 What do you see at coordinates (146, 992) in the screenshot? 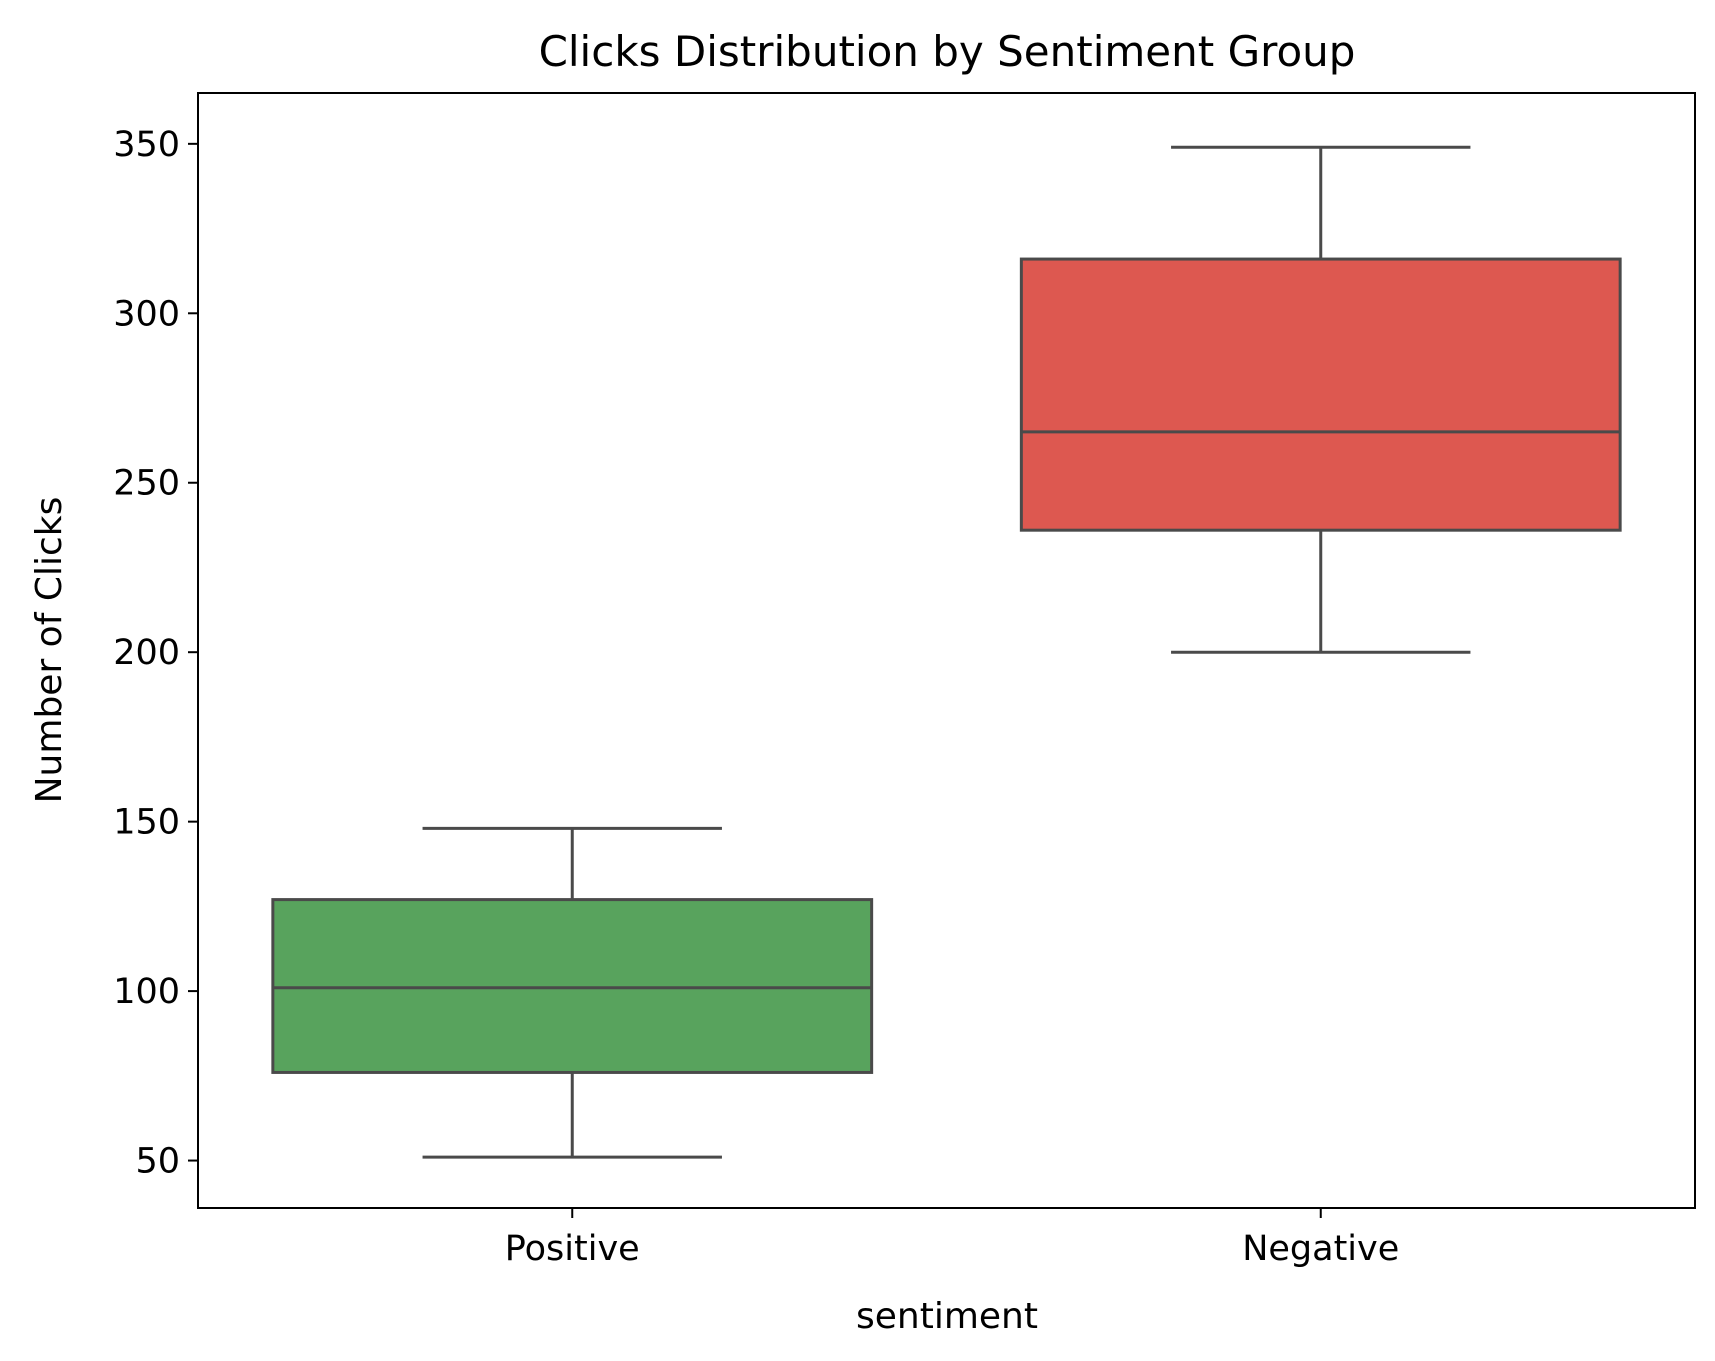
I see `y-tick-label: 100` at bounding box center [146, 992].